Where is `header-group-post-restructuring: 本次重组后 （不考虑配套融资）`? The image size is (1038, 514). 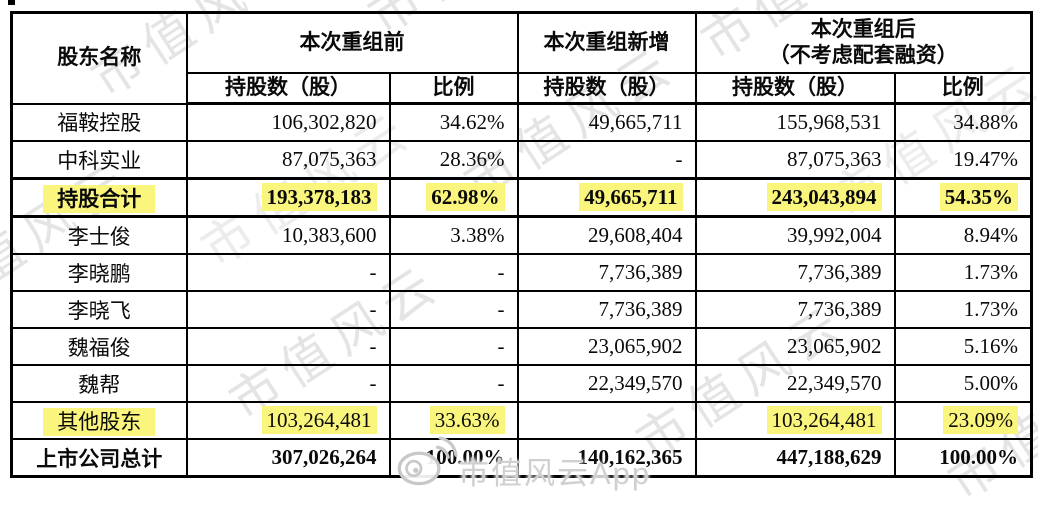 header-group-post-restructuring: 本次重组后 （不考虑配套融资） is located at coordinates (863, 42).